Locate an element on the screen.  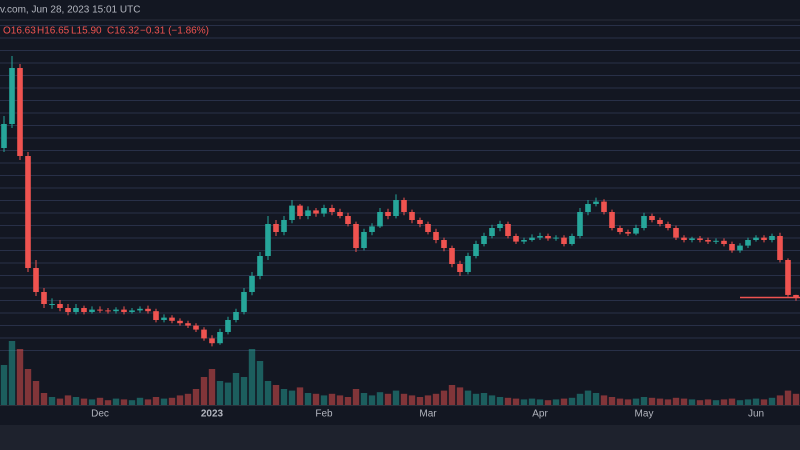
x-tick-label: Jun is located at coordinates (756, 414).